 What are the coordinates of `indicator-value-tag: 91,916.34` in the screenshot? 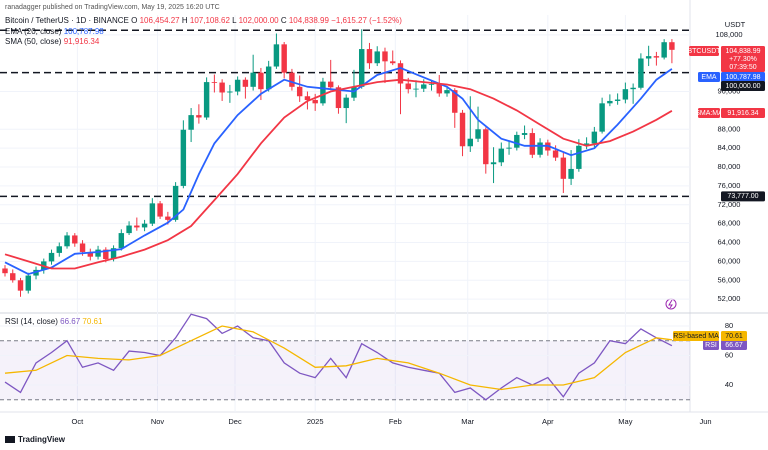 It's located at (742, 113).